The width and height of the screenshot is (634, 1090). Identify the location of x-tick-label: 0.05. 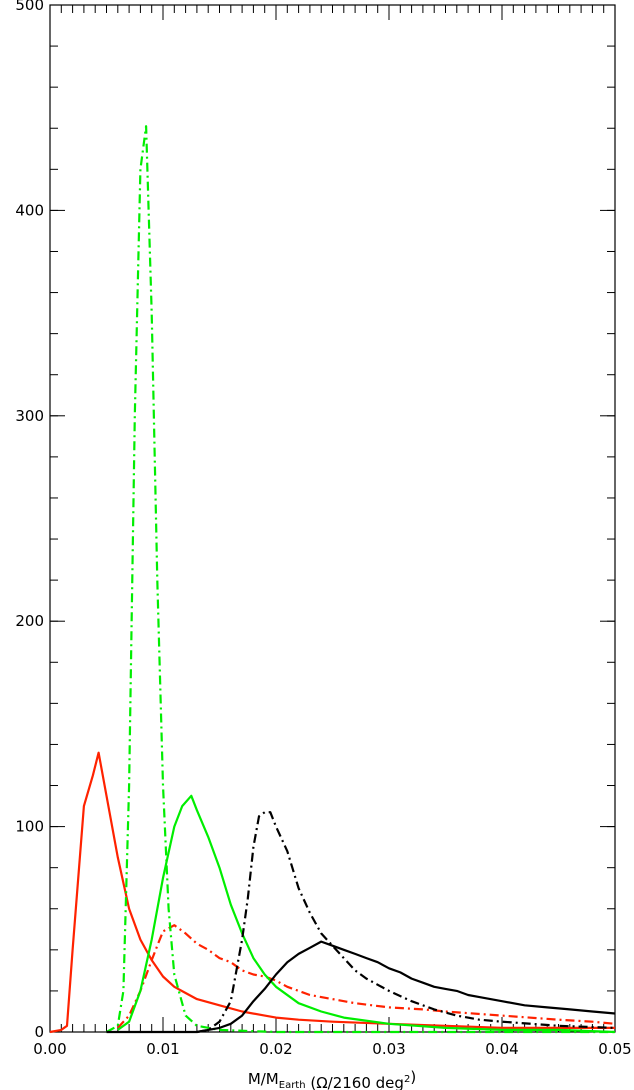
(614, 1049).